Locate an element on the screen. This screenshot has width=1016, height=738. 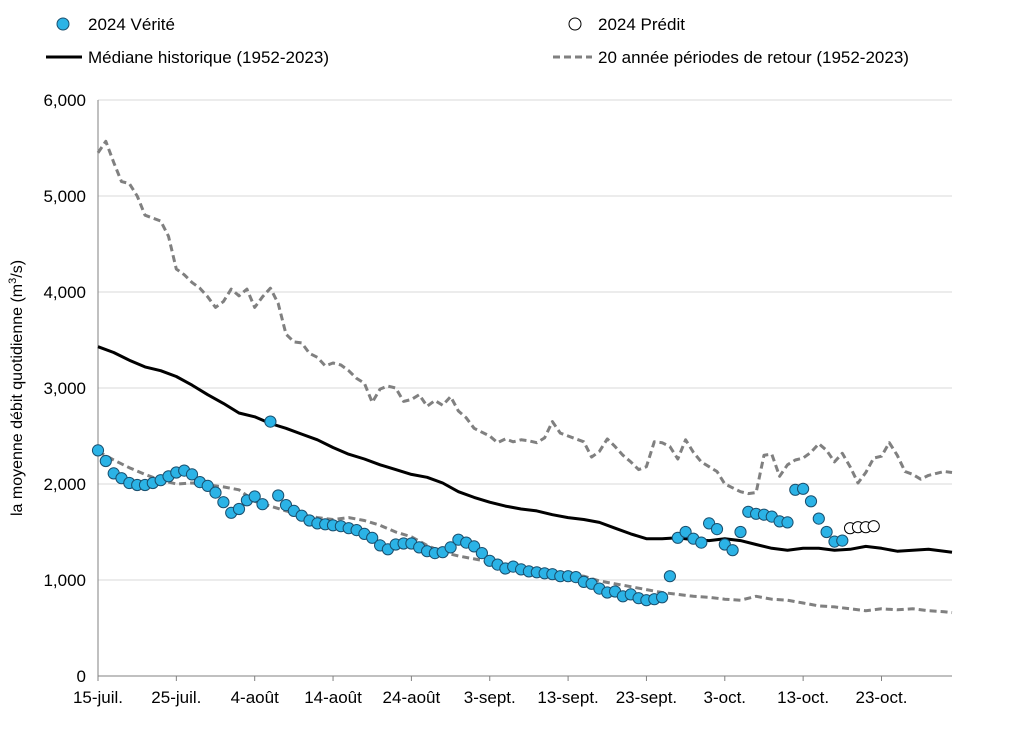
y-tick-label: 1,000 is located at coordinates (64, 580).